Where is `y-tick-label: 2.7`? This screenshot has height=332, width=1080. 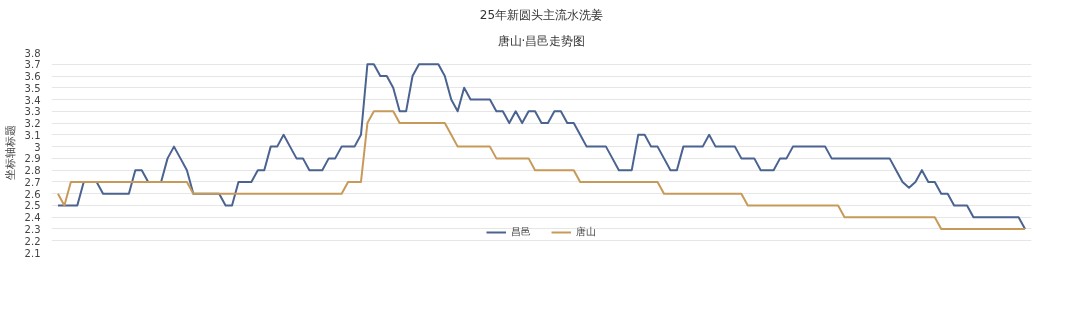 y-tick-label: 2.7 is located at coordinates (32, 182).